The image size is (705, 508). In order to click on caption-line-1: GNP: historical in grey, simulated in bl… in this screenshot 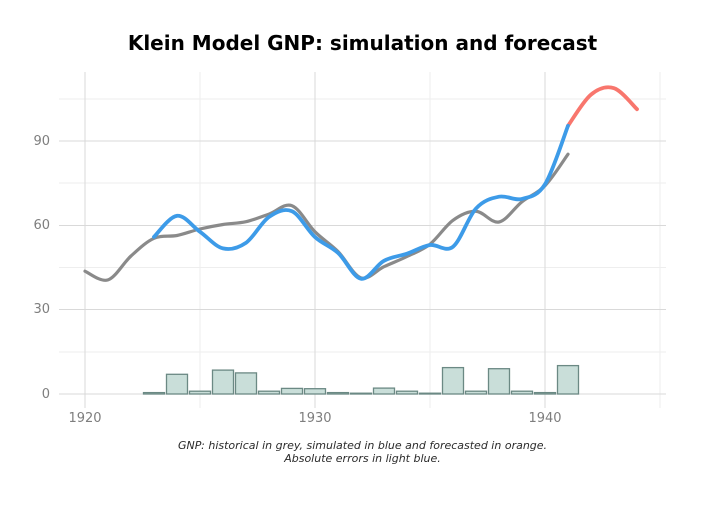, I will do `click(362, 445)`.